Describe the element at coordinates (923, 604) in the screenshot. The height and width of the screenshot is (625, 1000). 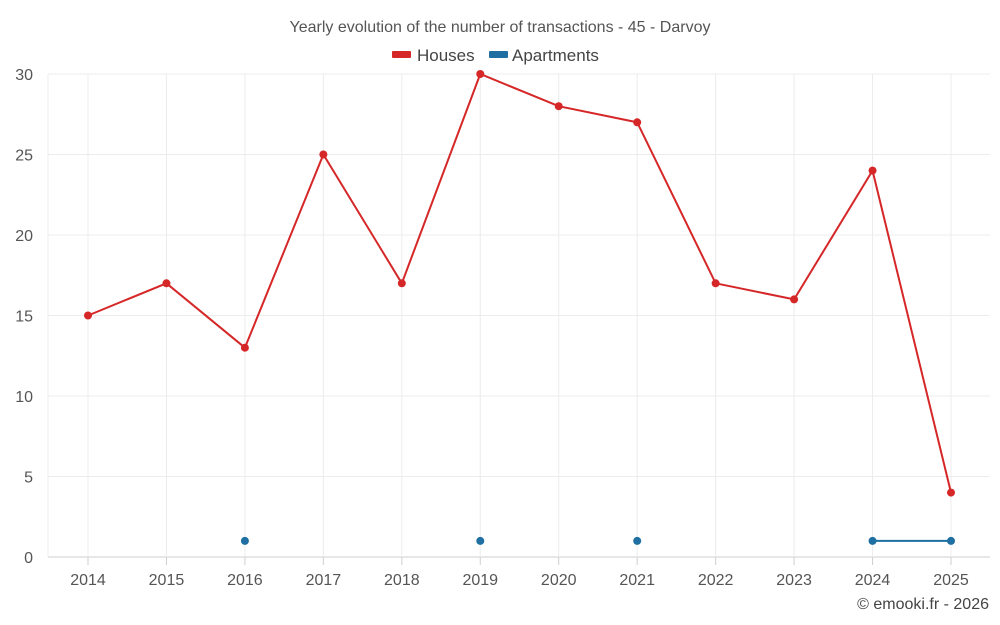
I see `credit-text: © emooki.fr - 2026` at that location.